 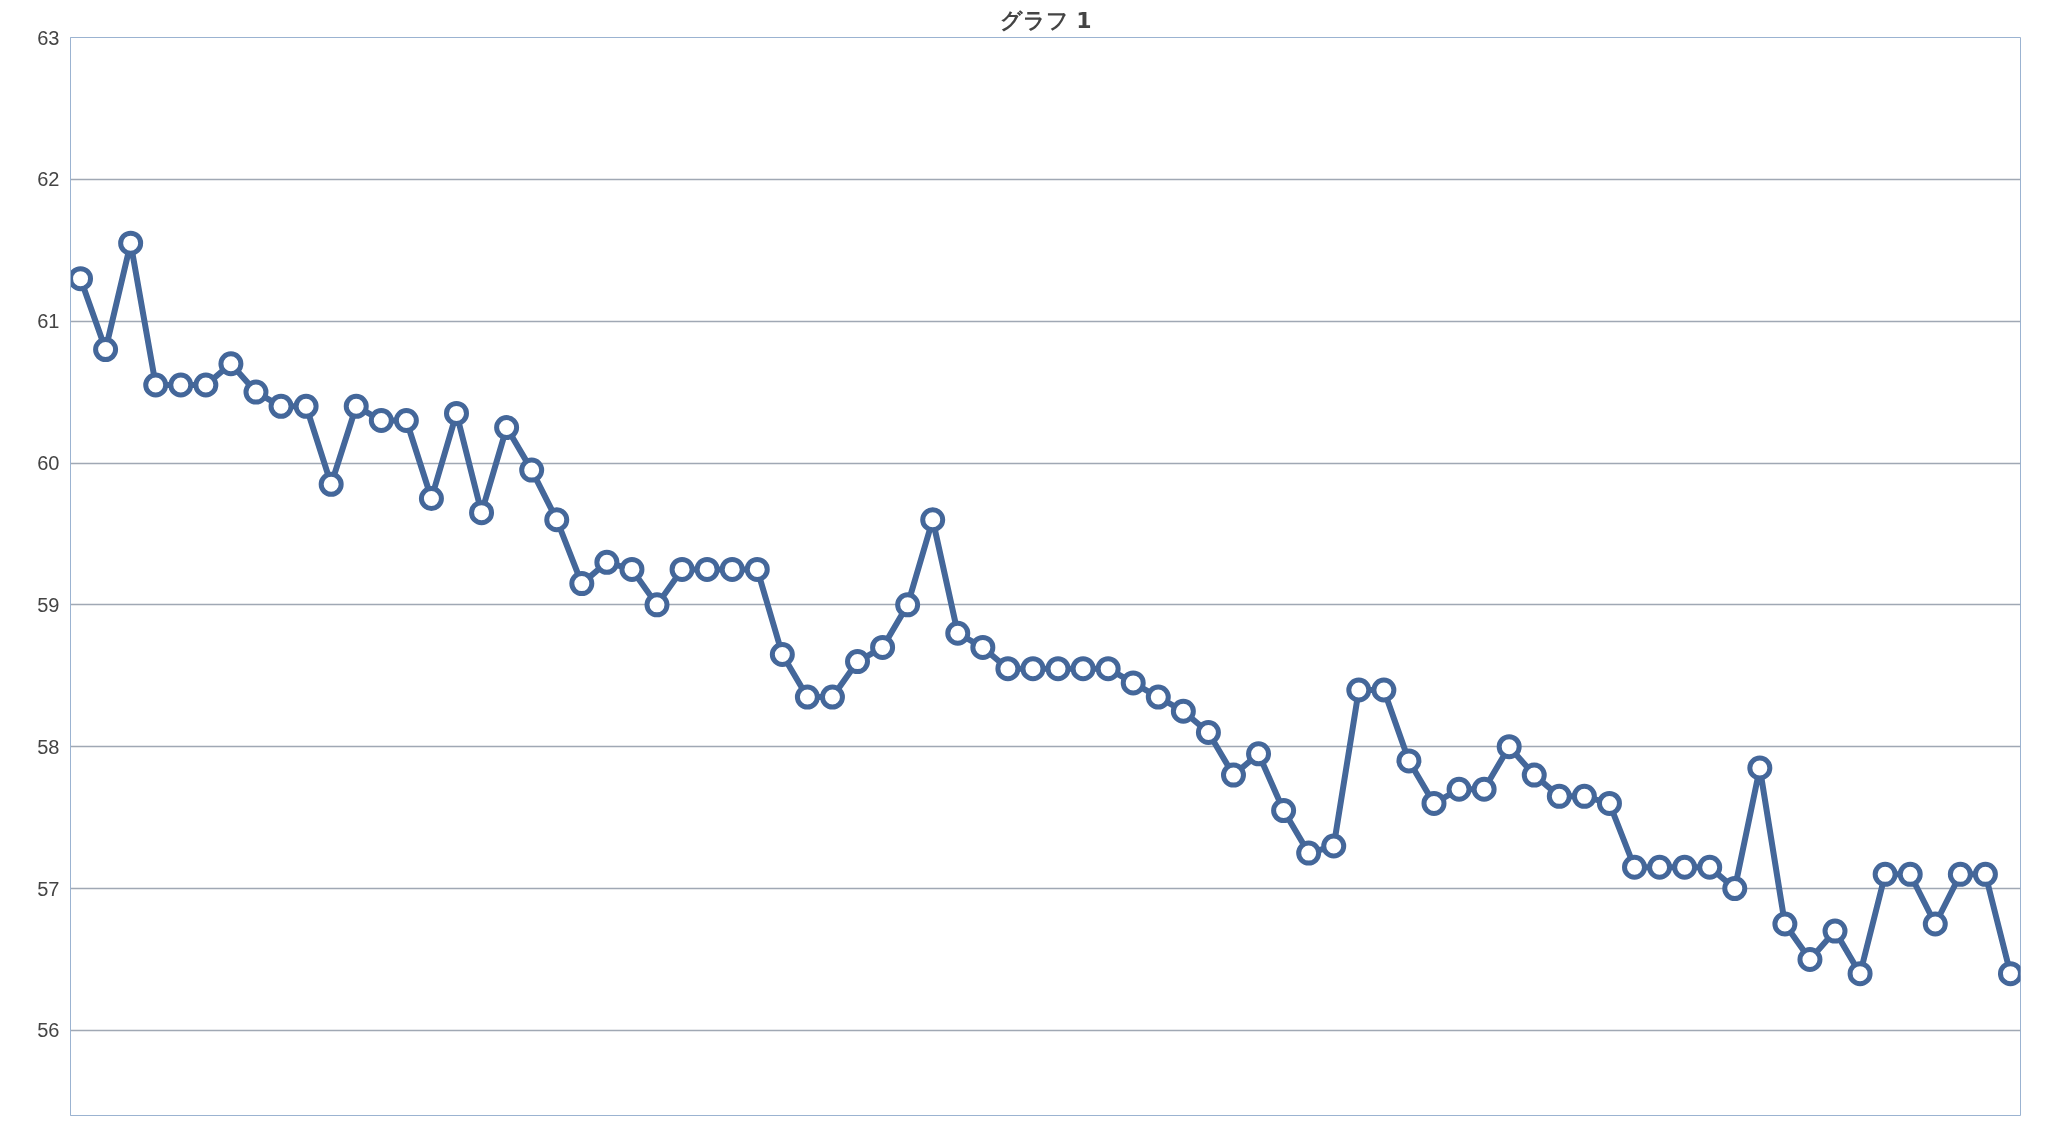 I want to click on y-tick-label: 56, so click(x=48, y=1030).